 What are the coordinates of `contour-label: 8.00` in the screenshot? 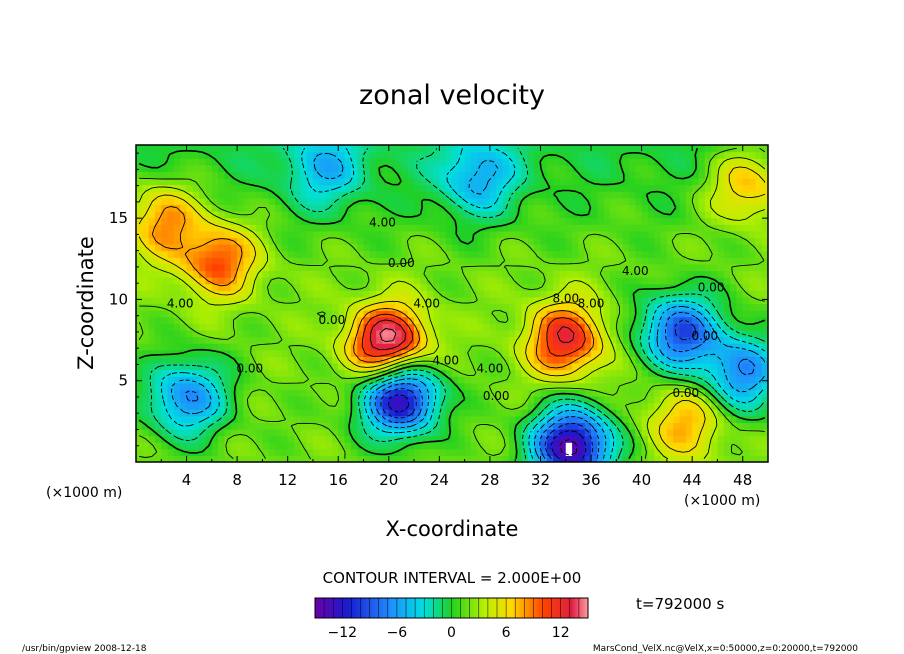 It's located at (591, 304).